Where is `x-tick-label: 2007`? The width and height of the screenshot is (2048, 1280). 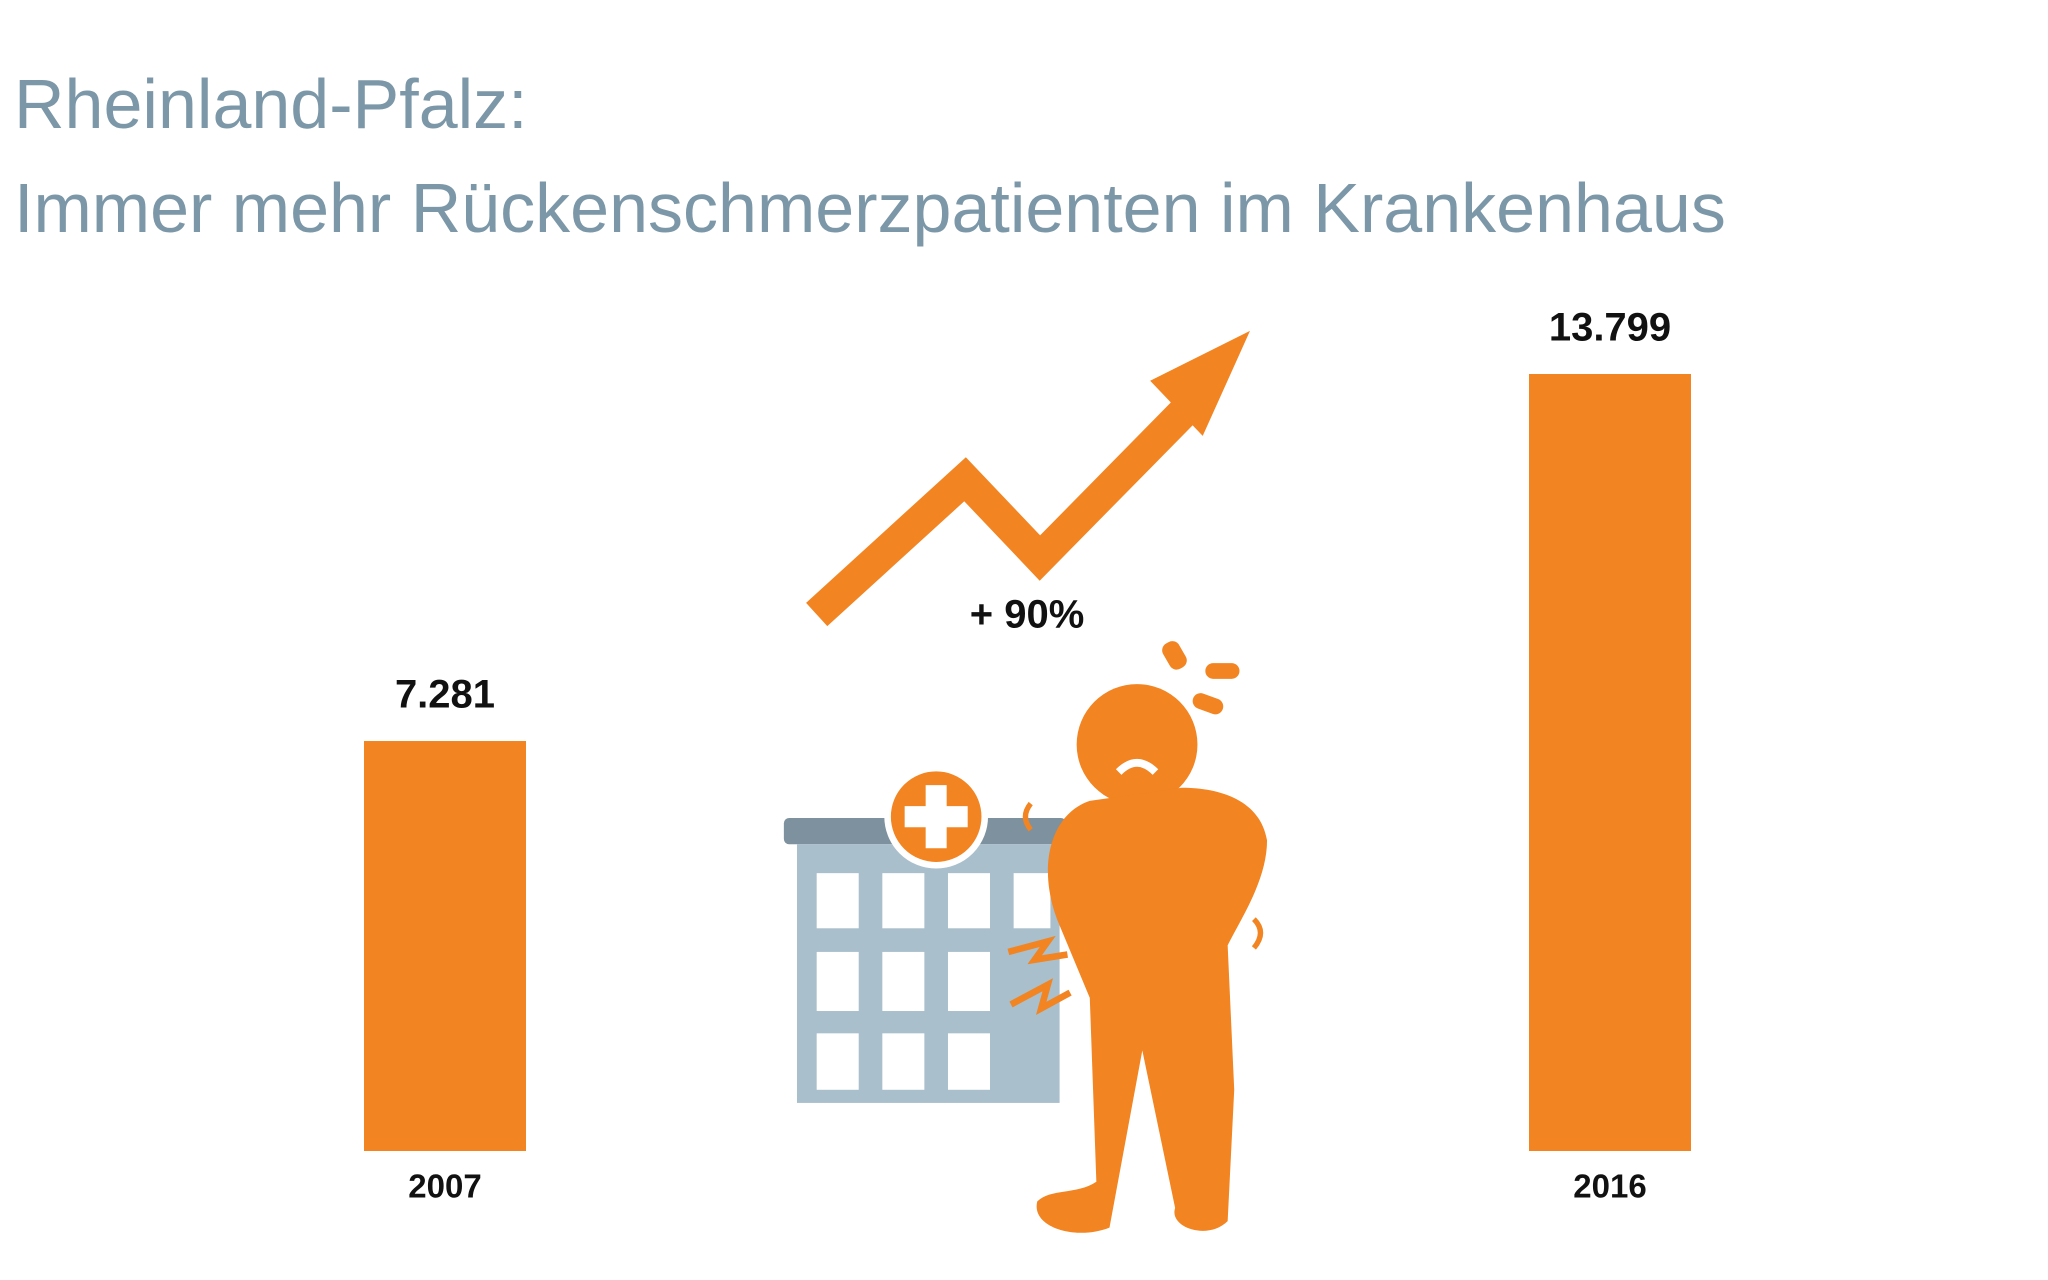 x-tick-label: 2007 is located at coordinates (444, 1186).